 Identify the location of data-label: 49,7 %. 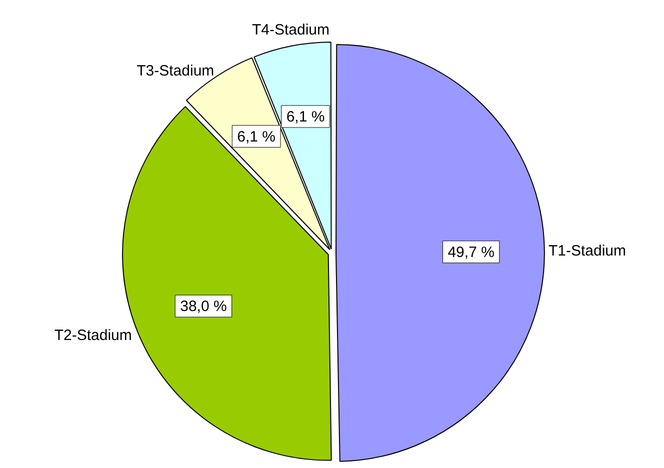
(471, 253).